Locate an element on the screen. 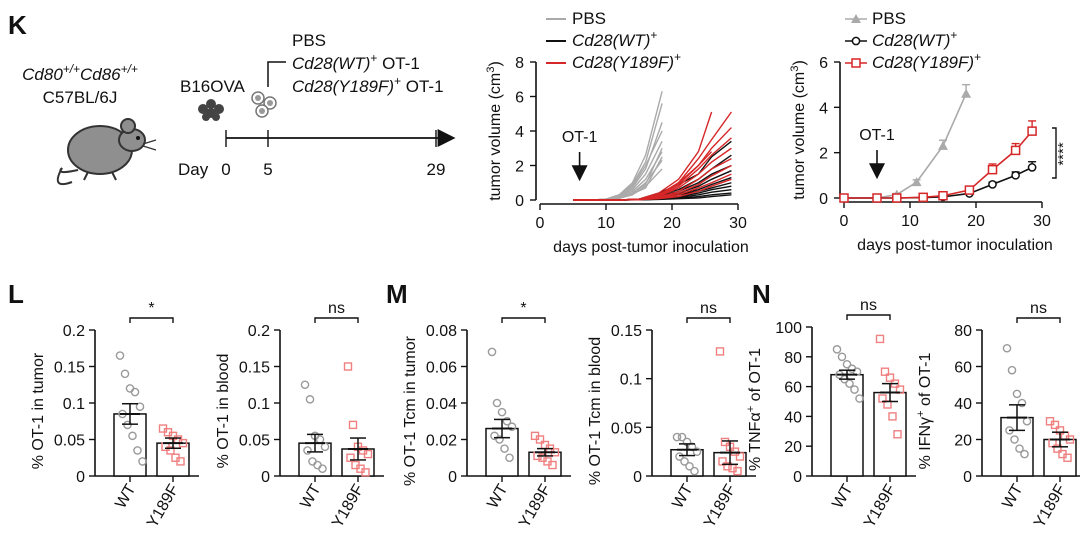 Image resolution: width=1080 pixels, height=545 pixels. y-axis-label: tumor volume (cm3) is located at coordinates (798, 130).